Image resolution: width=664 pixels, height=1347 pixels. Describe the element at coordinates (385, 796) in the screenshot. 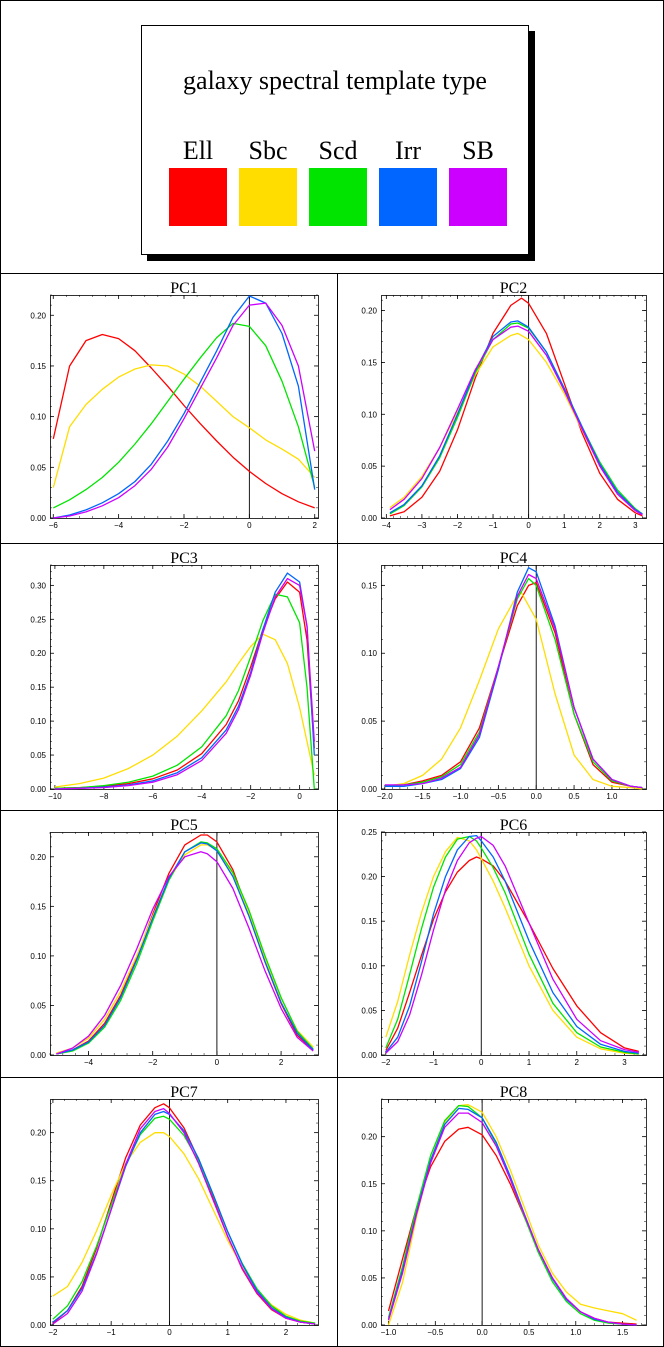

I see `pc4-xtick-label: −2.0` at that location.